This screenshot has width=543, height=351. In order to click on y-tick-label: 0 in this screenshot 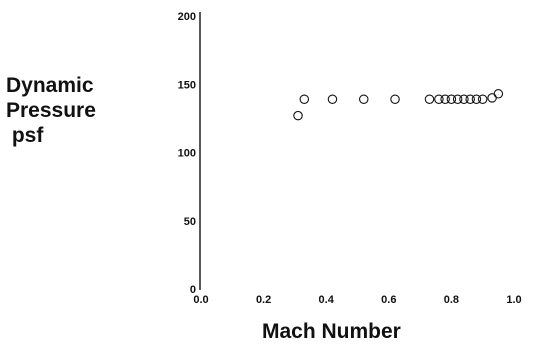, I will do `click(193, 290)`.